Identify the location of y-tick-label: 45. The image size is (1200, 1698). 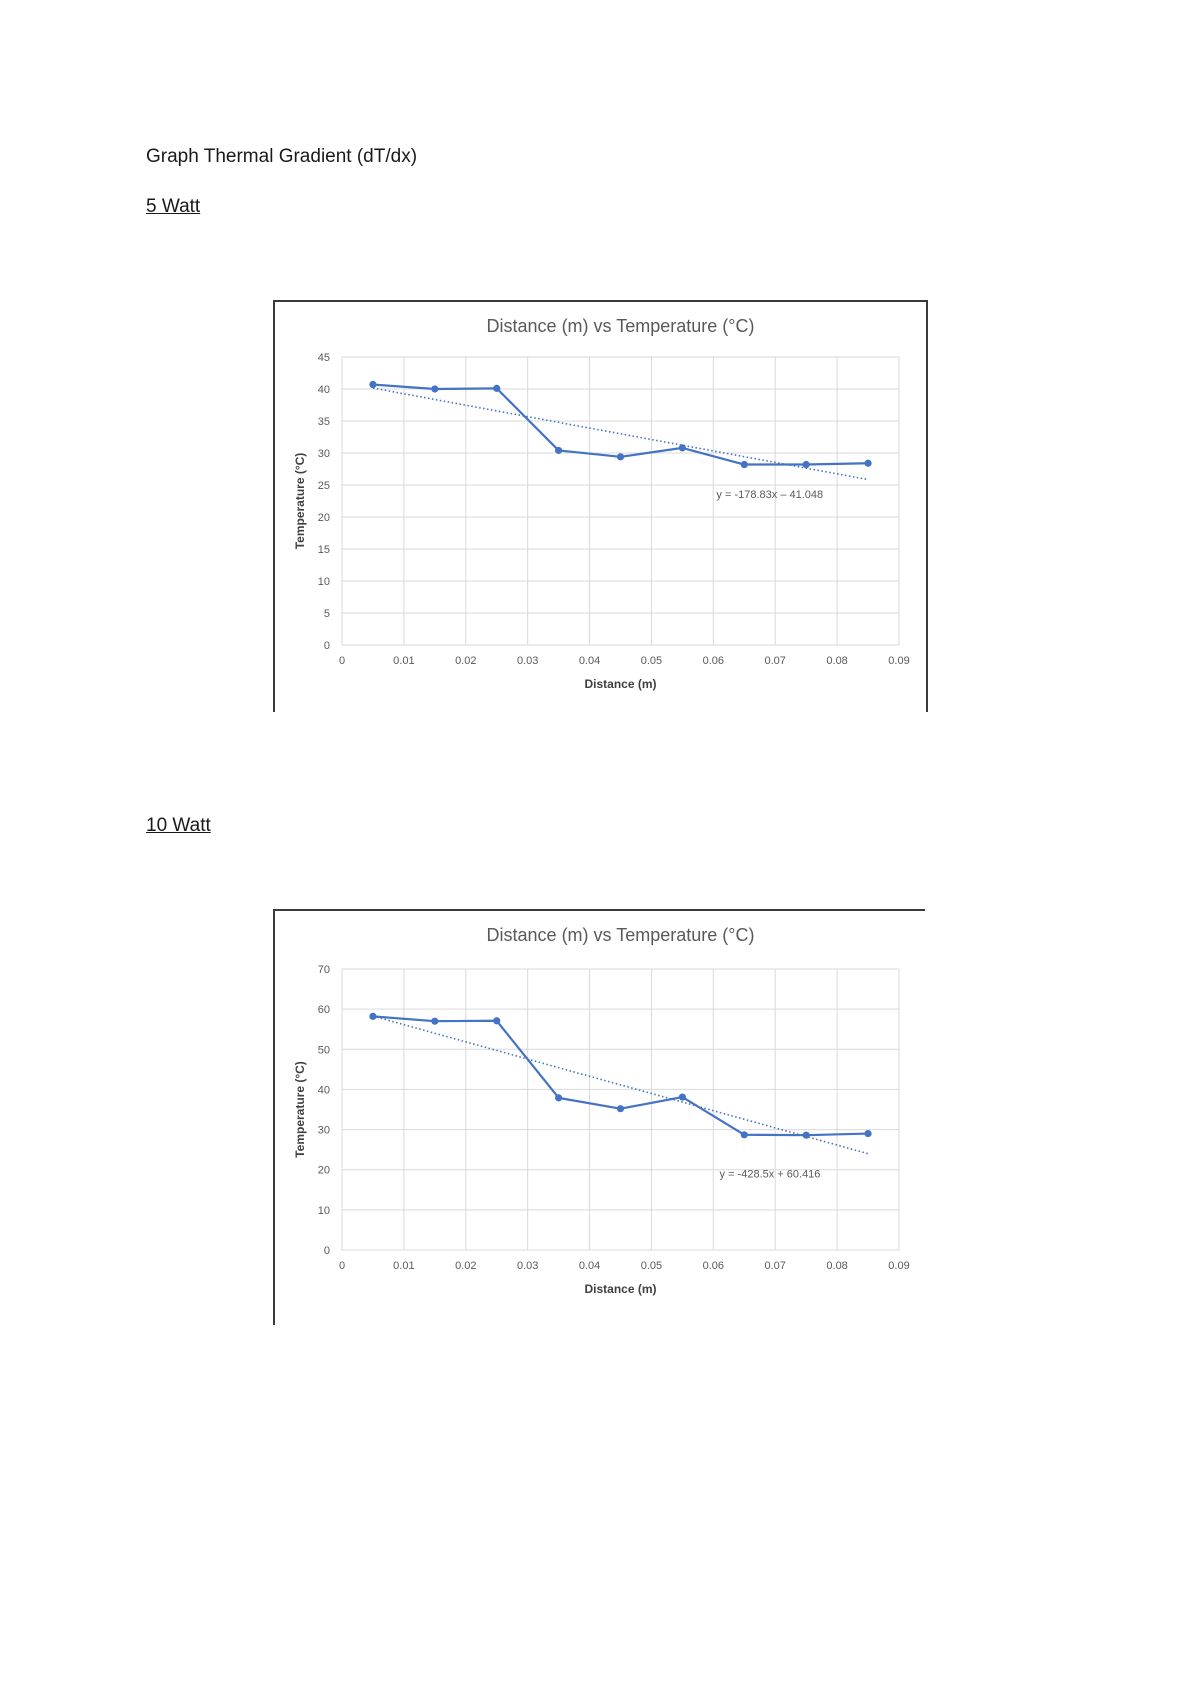
(324, 358).